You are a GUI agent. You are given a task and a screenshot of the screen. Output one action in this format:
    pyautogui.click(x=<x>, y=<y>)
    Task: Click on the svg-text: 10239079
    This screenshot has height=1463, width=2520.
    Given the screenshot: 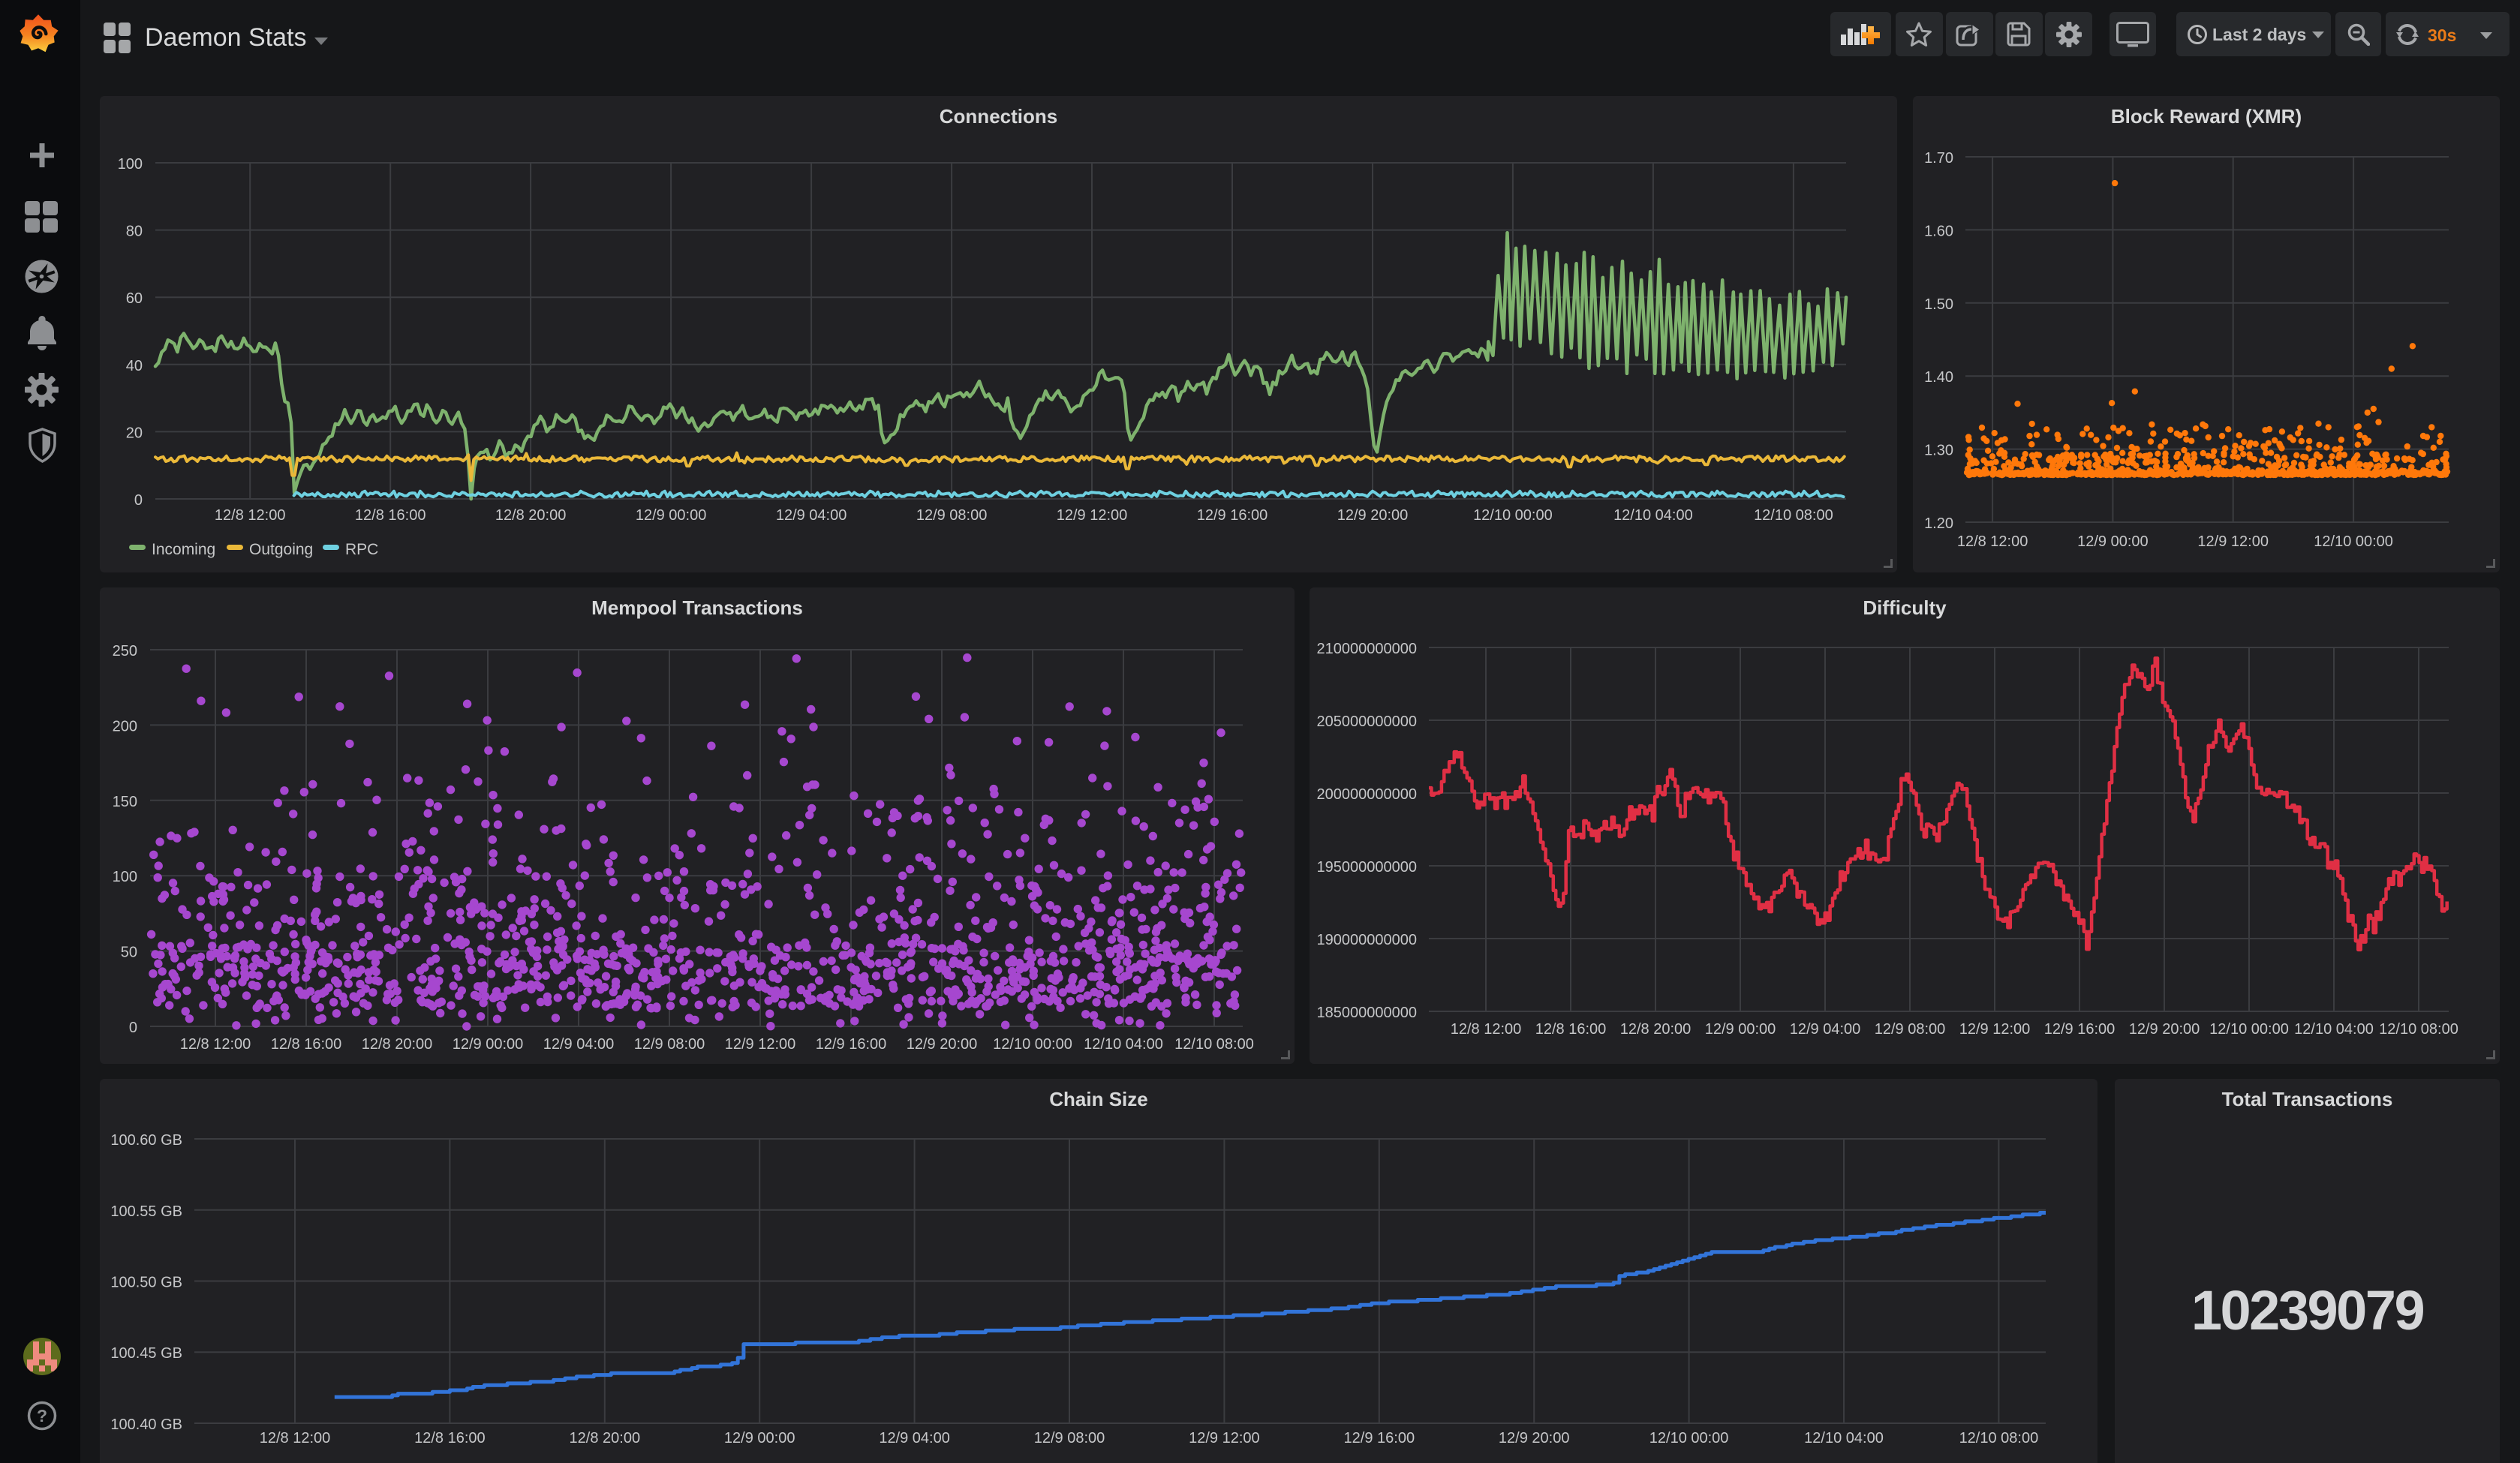 What is the action you would take?
    pyautogui.click(x=2307, y=1310)
    